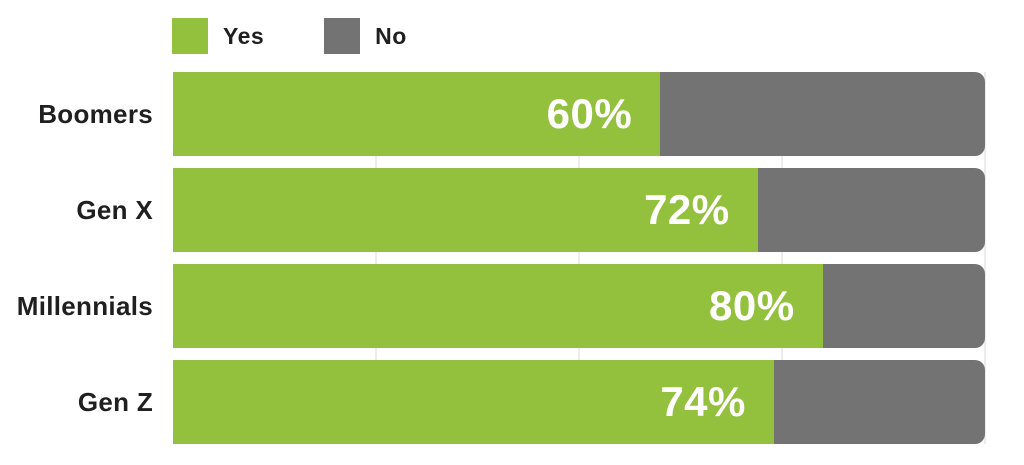  What do you see at coordinates (365, 36) in the screenshot?
I see `legend-item-no: No` at bounding box center [365, 36].